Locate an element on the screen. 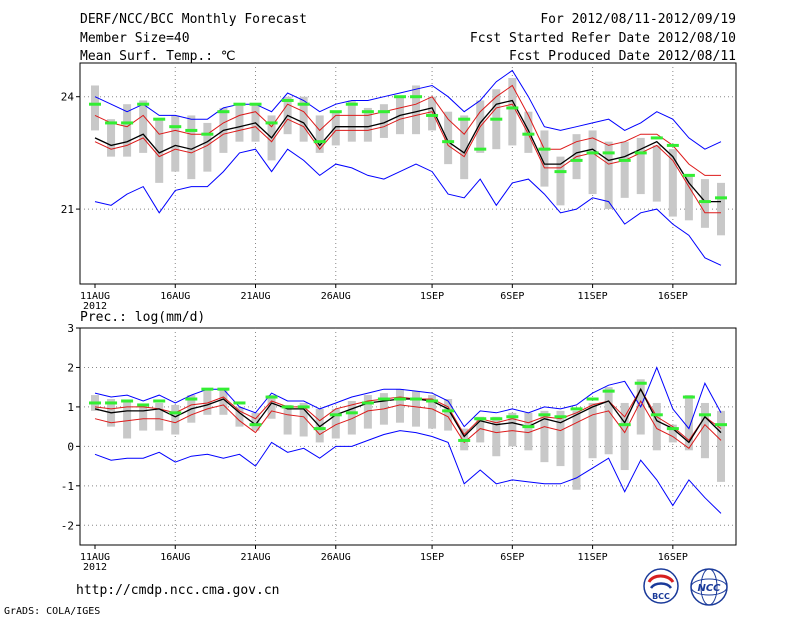  ncc-logo-text: NCC is located at coordinates (709, 588).